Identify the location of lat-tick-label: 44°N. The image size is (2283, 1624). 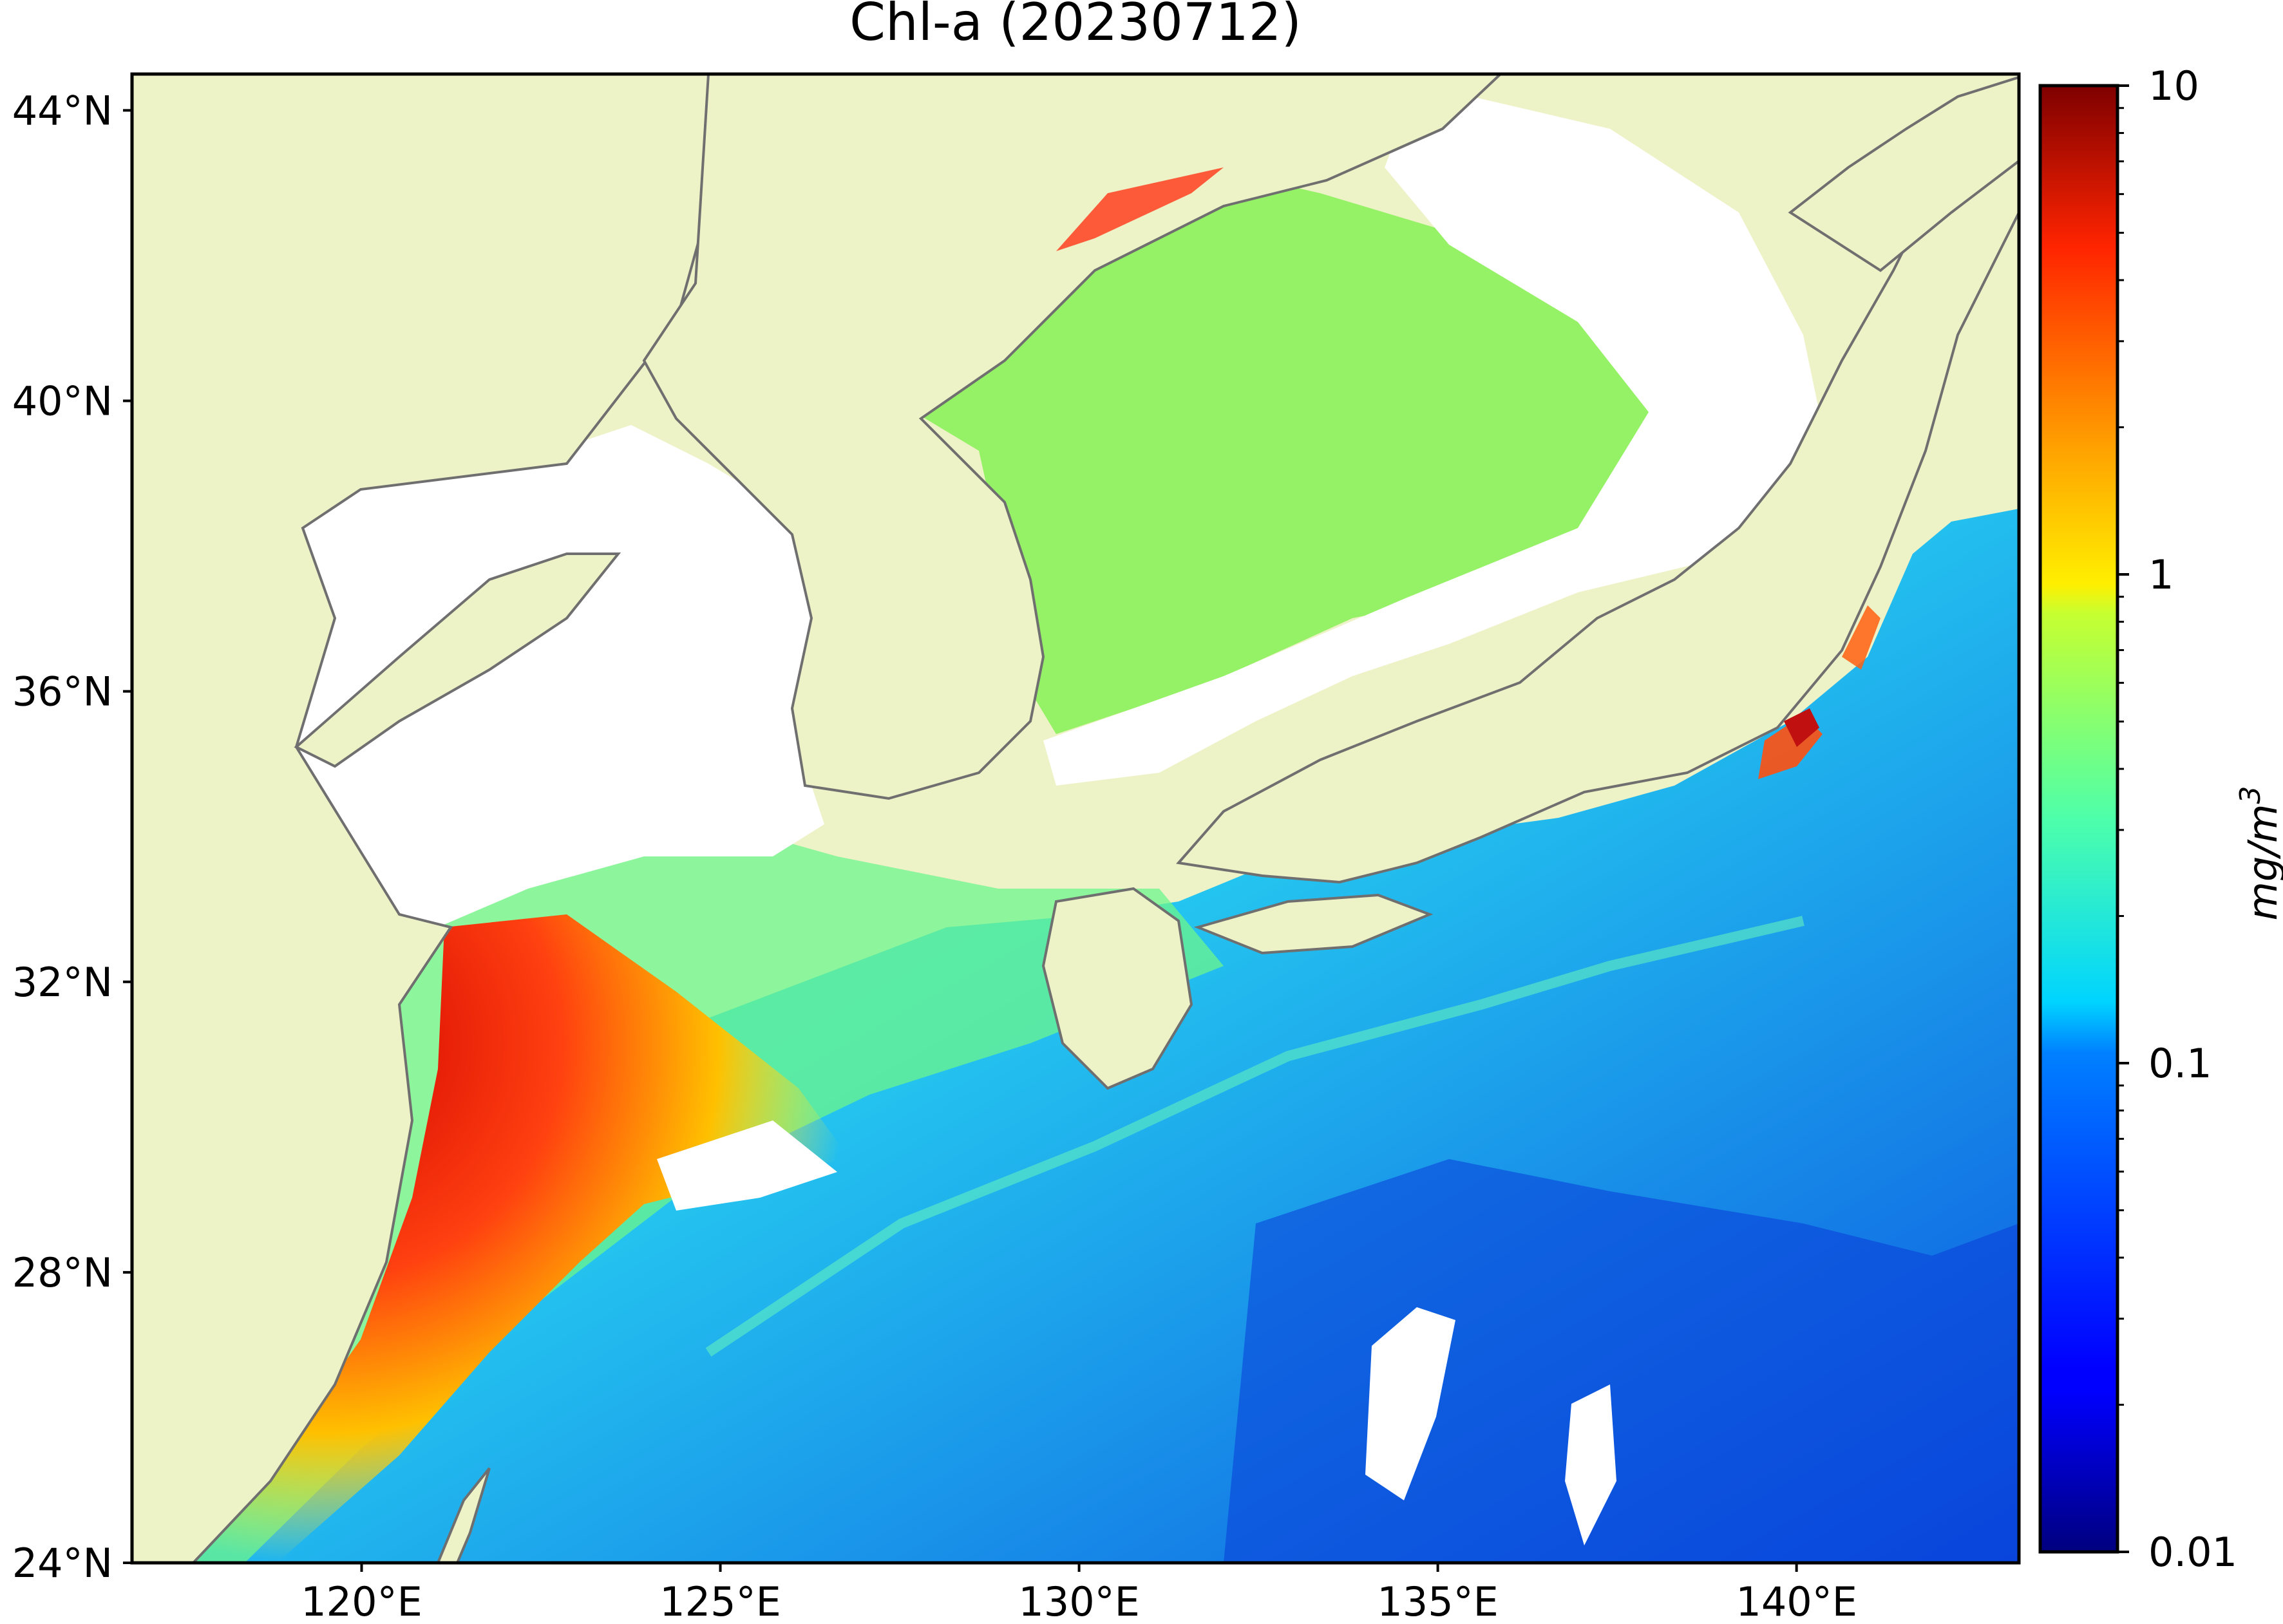
(62, 110).